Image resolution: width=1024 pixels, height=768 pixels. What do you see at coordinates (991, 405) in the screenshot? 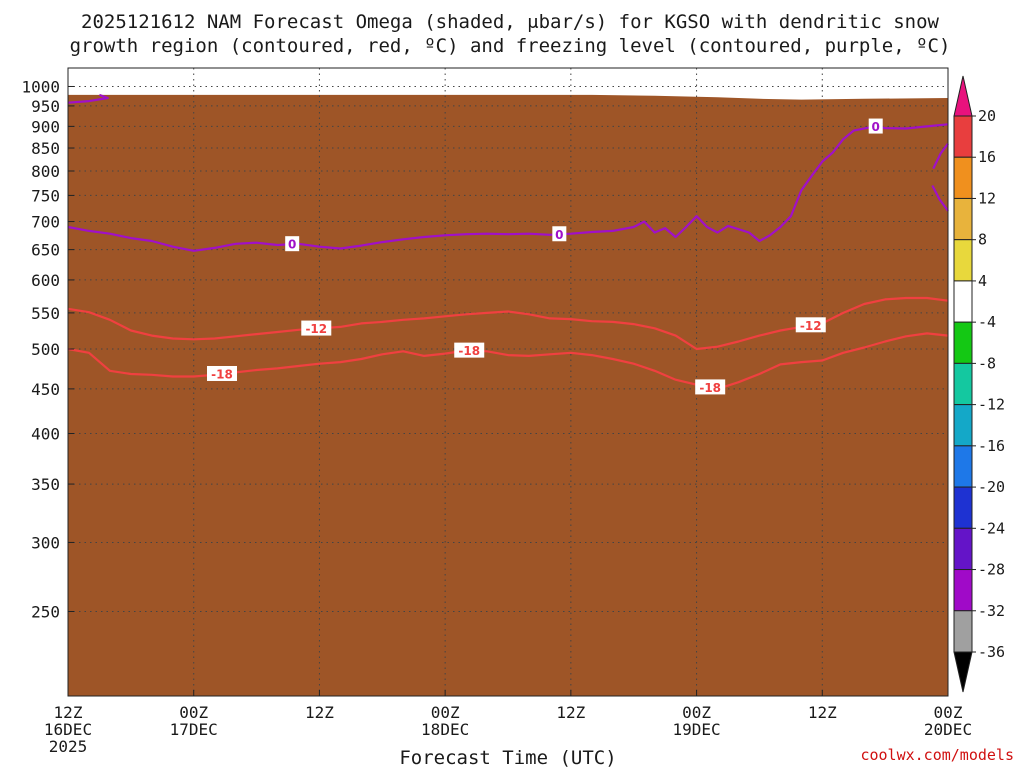
I see `colorbar-label: -12` at bounding box center [991, 405].